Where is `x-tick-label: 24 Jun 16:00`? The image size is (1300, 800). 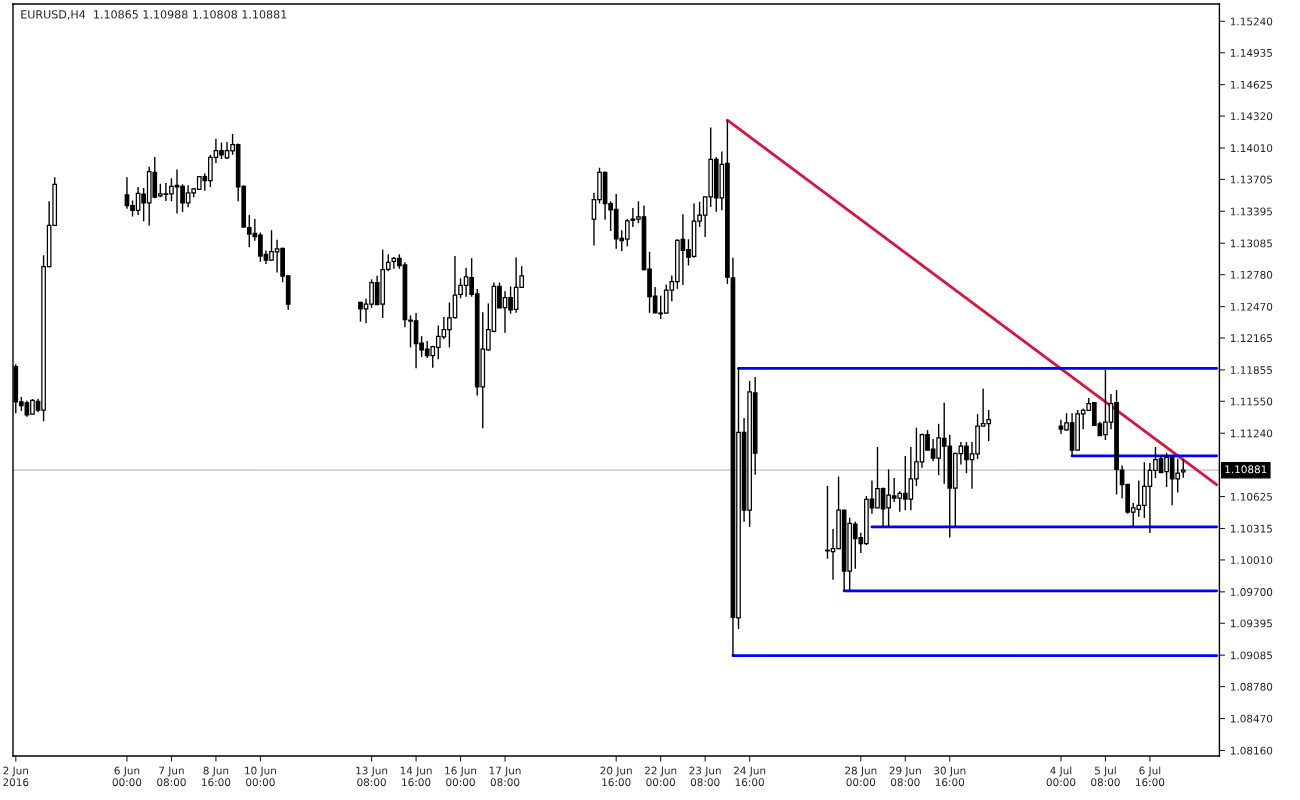 x-tick-label: 24 Jun 16:00 is located at coordinates (749, 776).